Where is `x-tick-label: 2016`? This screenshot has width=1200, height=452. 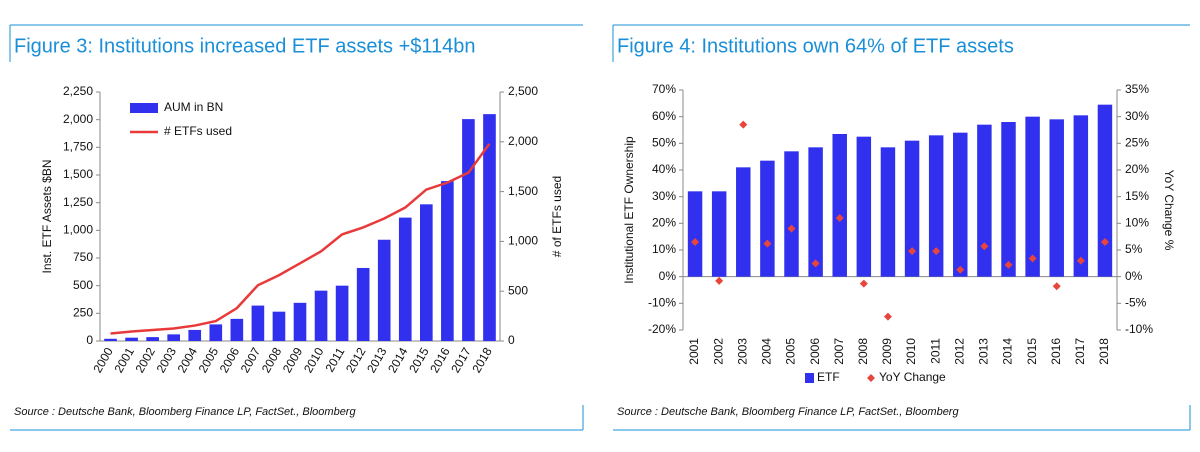 x-tick-label: 2016 is located at coordinates (1056, 351).